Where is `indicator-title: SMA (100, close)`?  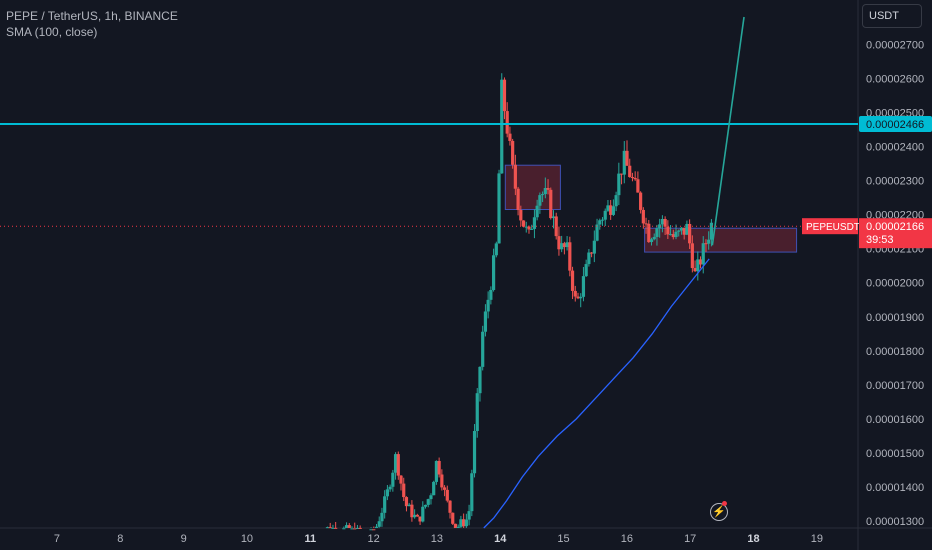 indicator-title: SMA (100, close) is located at coordinates (52, 32).